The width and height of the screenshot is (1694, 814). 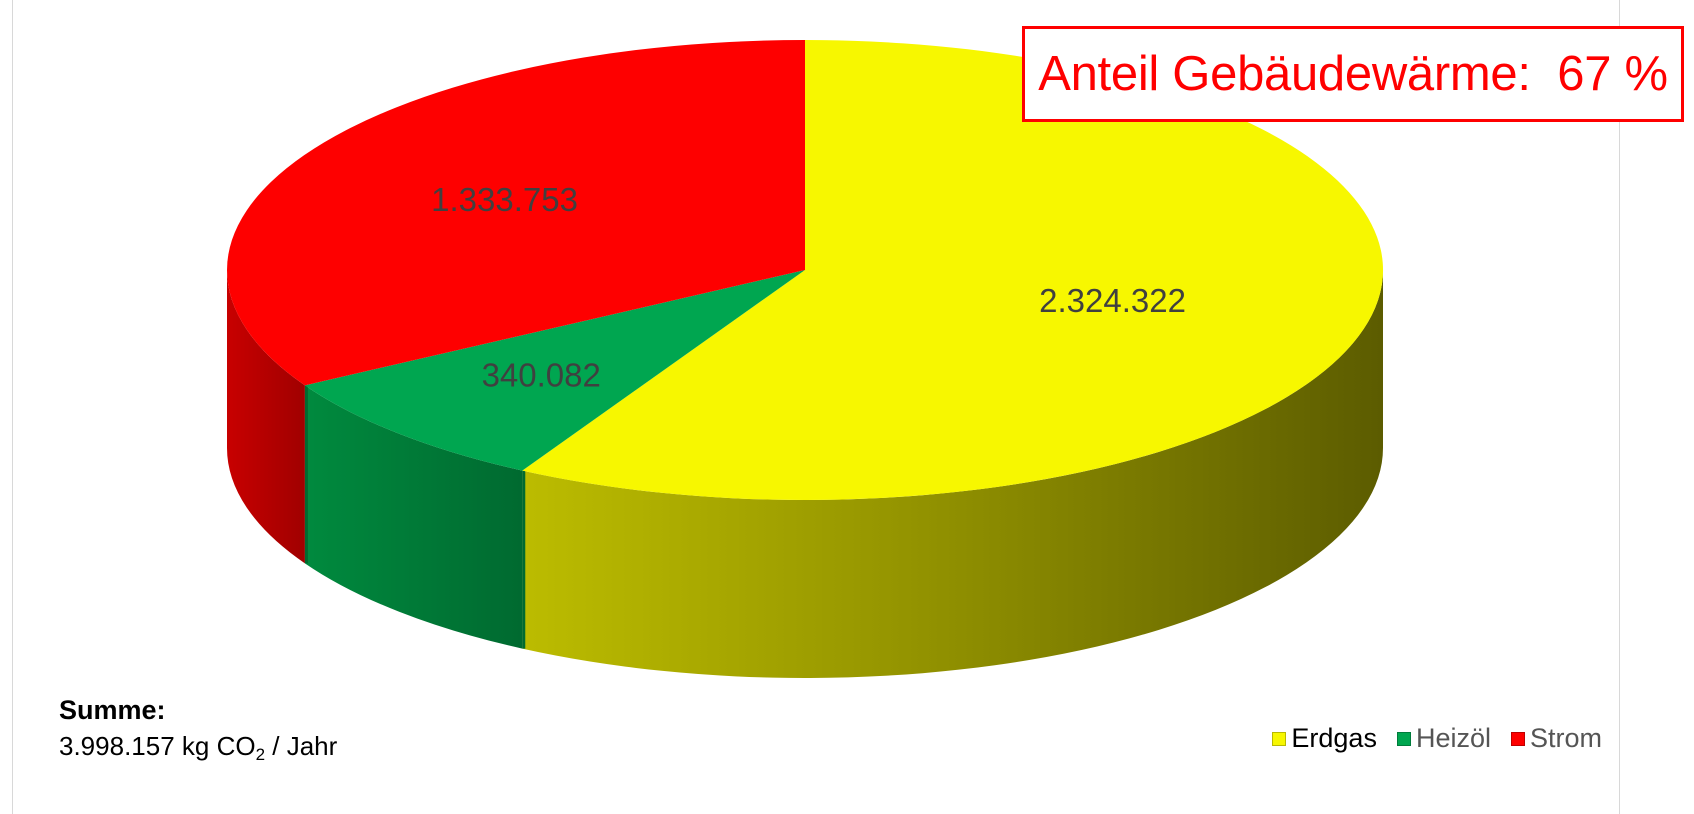 What do you see at coordinates (266, 417) in the screenshot?
I see `pie-side-strom` at bounding box center [266, 417].